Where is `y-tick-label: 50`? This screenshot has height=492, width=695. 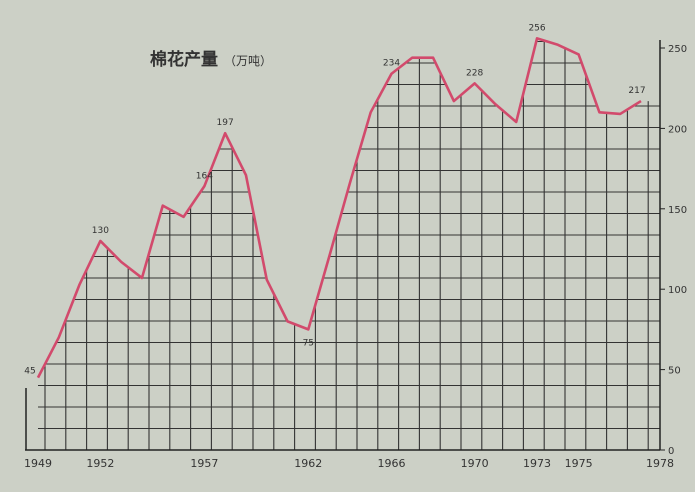
y-tick-label: 50 is located at coordinates (674, 371).